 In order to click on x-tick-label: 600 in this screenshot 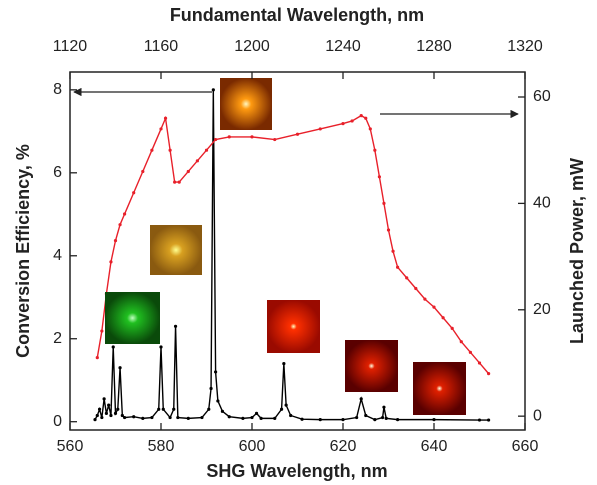, I will do `click(252, 446)`.